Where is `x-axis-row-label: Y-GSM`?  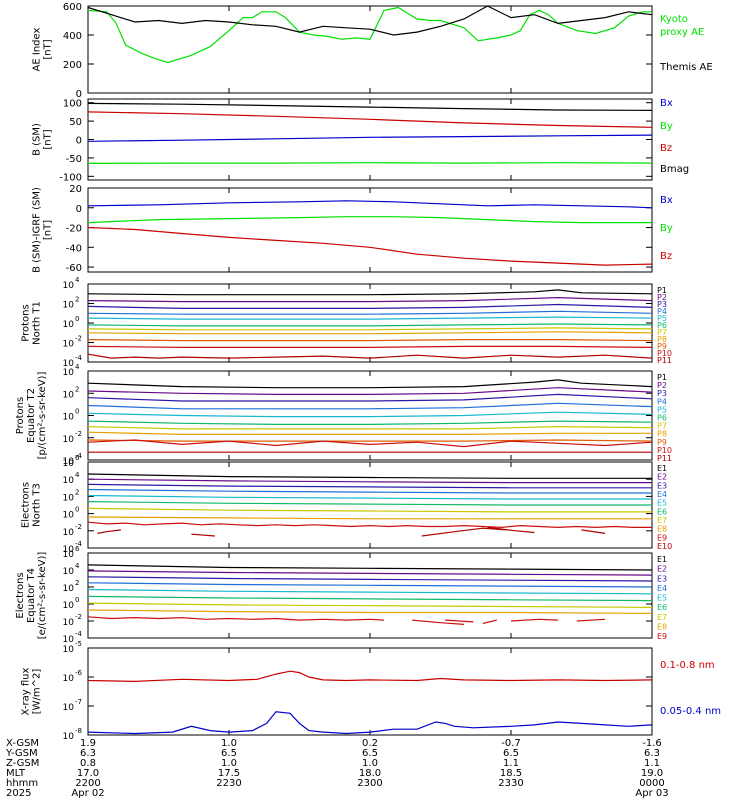 x-axis-row-label: Y-GSM is located at coordinates (21, 753).